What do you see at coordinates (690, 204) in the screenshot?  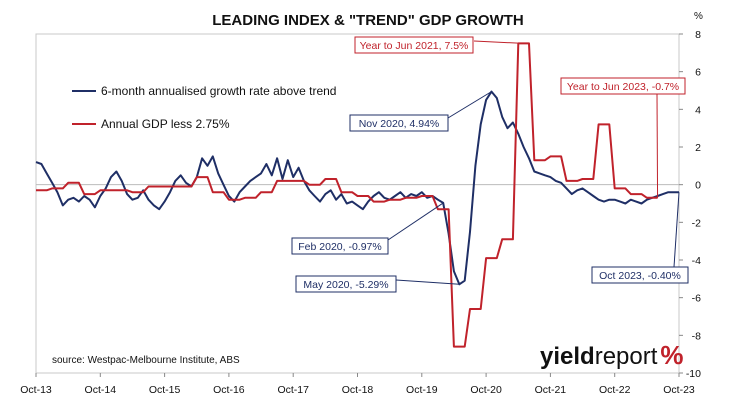 I see `y-axis-ticks: -10 -8 -6 -4 -2 0 2 4 6 8` at bounding box center [690, 204].